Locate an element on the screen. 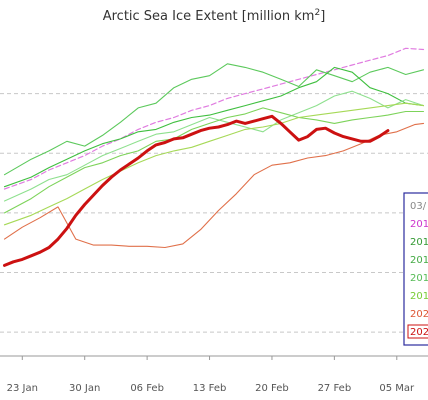  x-tick-label: 20 Feb is located at coordinates (272, 388).